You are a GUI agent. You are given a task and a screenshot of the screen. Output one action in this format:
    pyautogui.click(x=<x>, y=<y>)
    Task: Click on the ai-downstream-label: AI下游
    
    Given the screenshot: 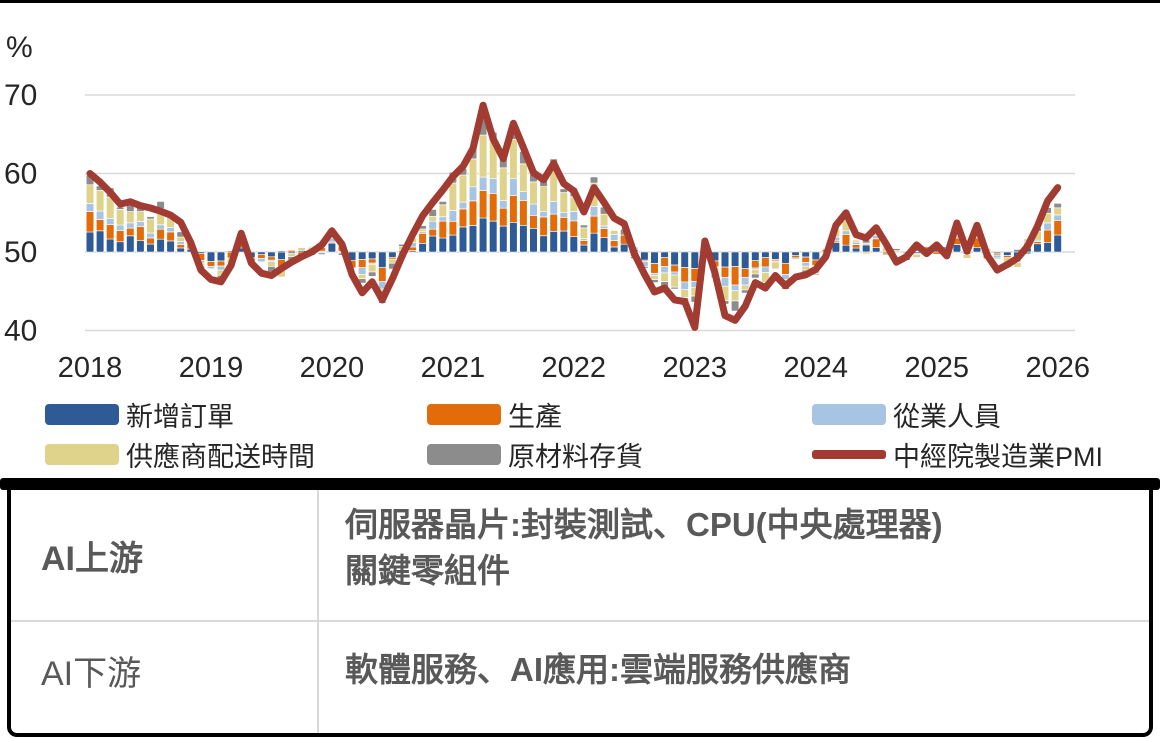 What is the action you would take?
    pyautogui.click(x=91, y=674)
    